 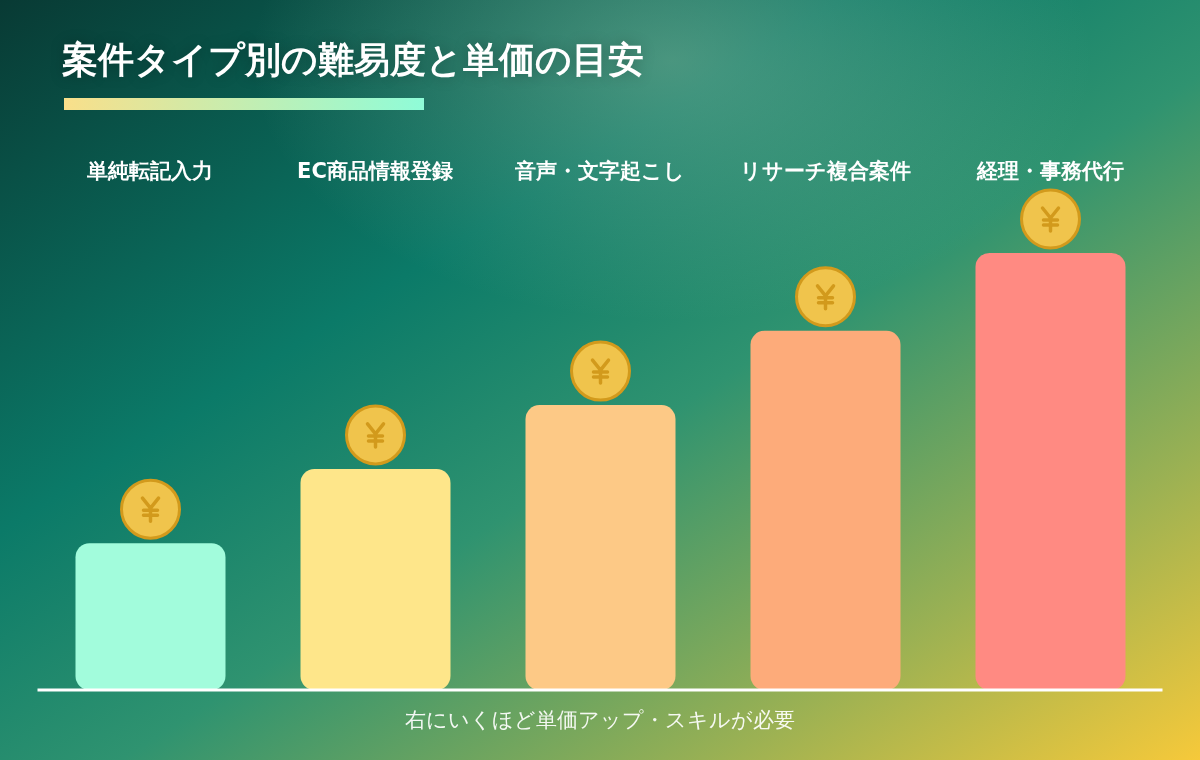 I want to click on x-tick-label: 単純転記入力, so click(x=149, y=171).